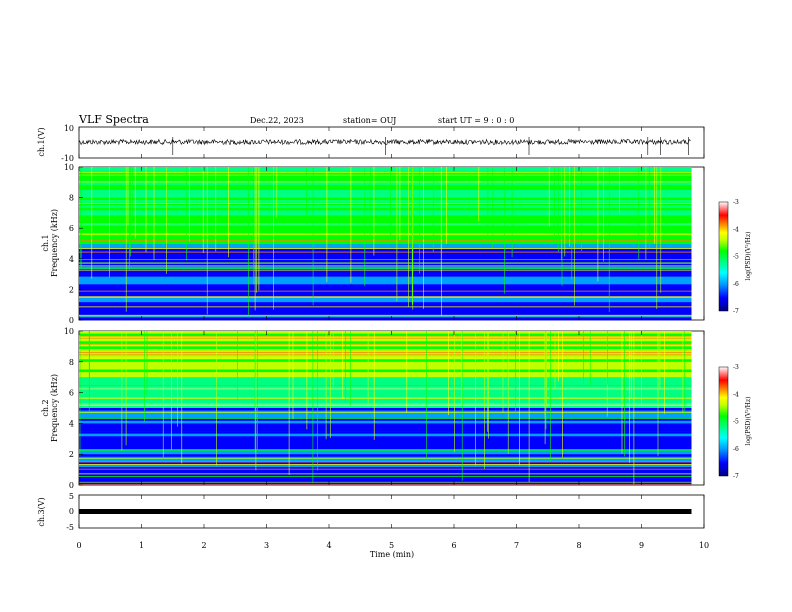 The width and height of the screenshot is (792, 612). What do you see at coordinates (266, 545) in the screenshot?
I see `time-tick-label: 3` at bounding box center [266, 545].